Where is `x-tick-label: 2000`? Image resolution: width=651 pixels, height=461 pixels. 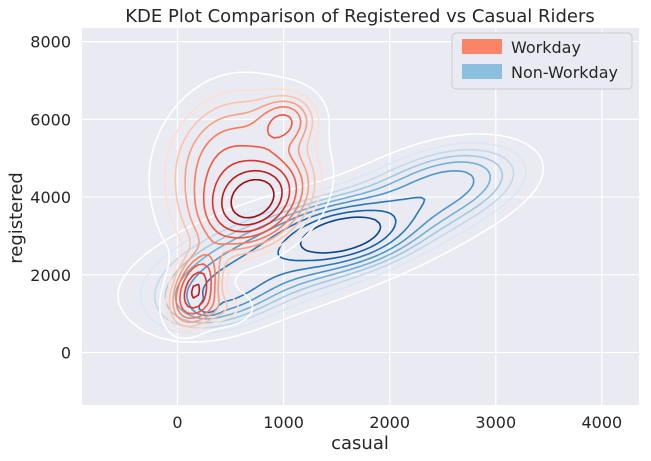
x-tick-label: 2000 is located at coordinates (389, 422).